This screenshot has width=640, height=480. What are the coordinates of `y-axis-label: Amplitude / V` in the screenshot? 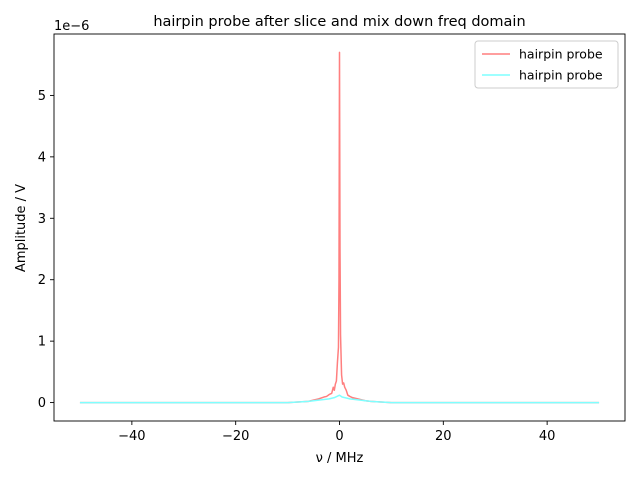 It's located at (21, 228).